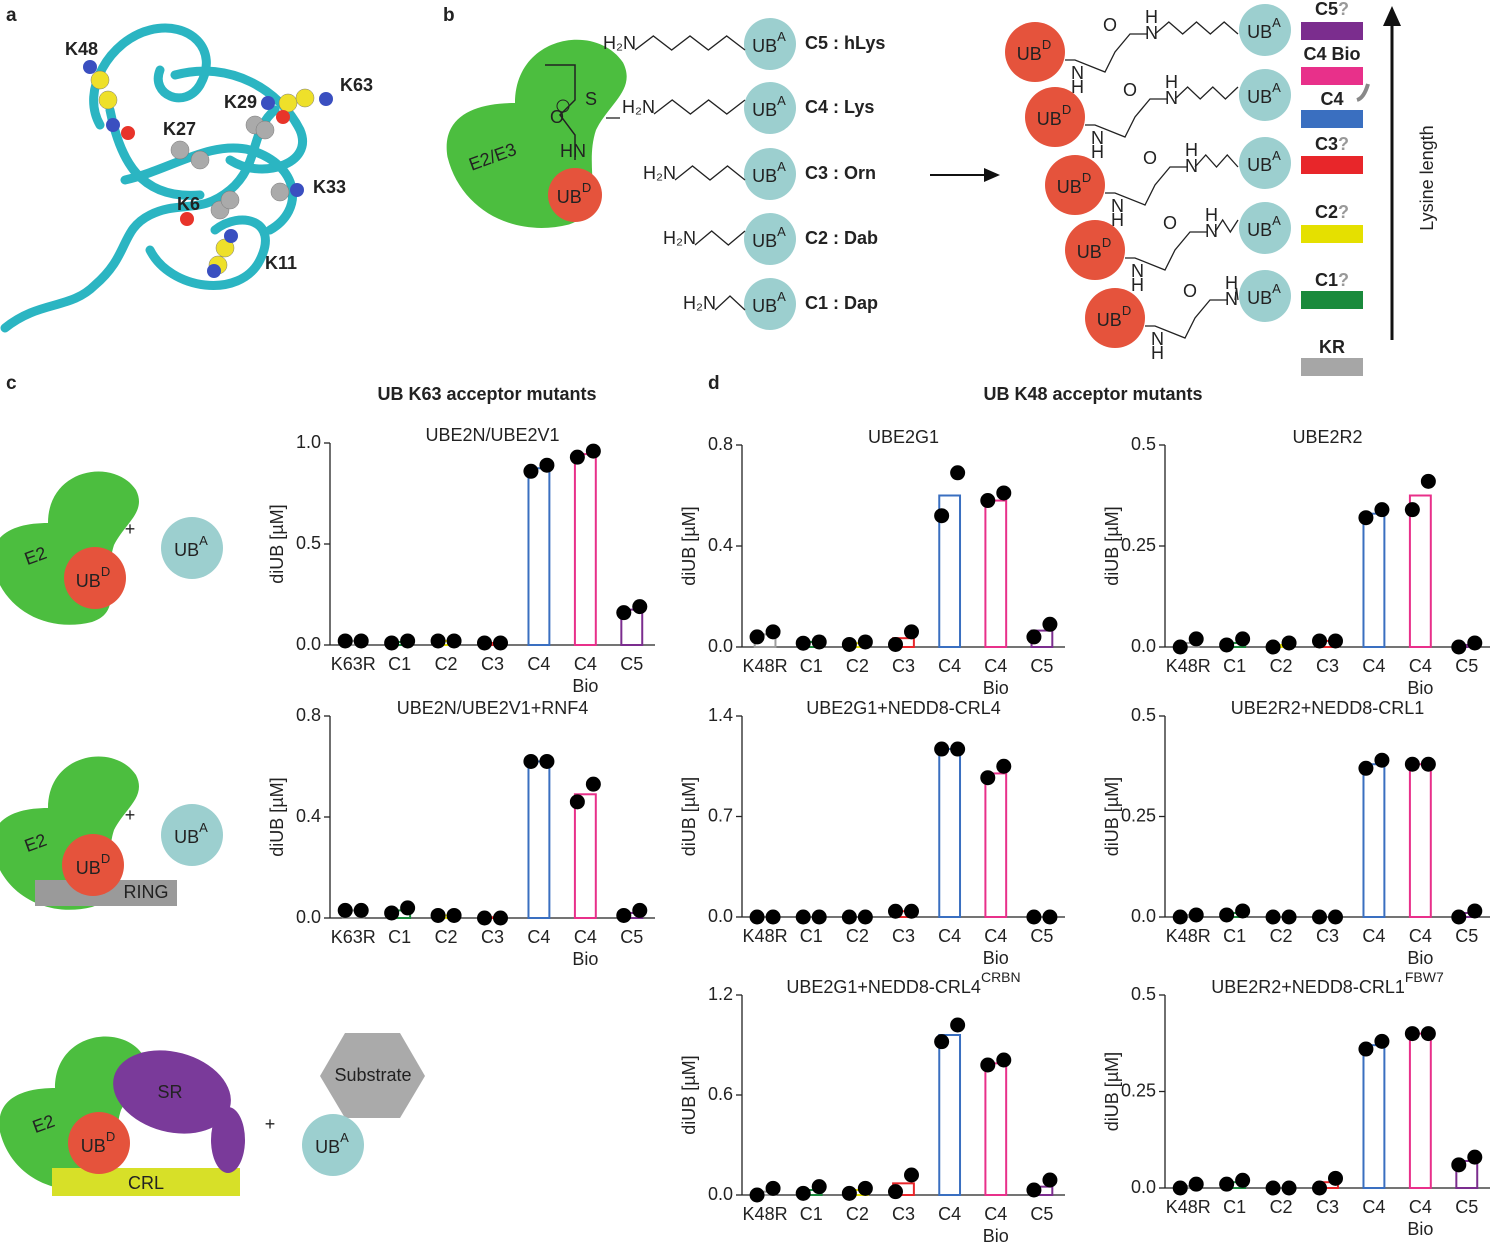 This screenshot has width=1500, height=1246. Describe the element at coordinates (1332, 76) in the screenshot. I see `legend-swatch` at that location.